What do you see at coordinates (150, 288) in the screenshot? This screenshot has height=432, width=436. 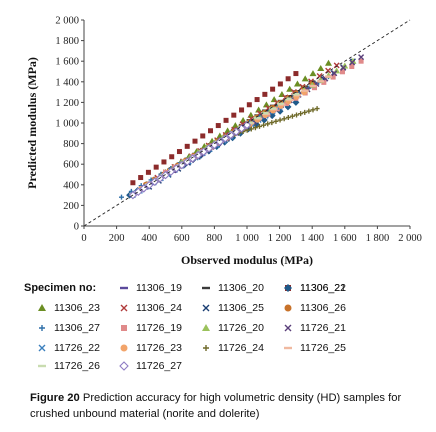 I see `legend-item-11306_19: 11306_19` at bounding box center [150, 288].